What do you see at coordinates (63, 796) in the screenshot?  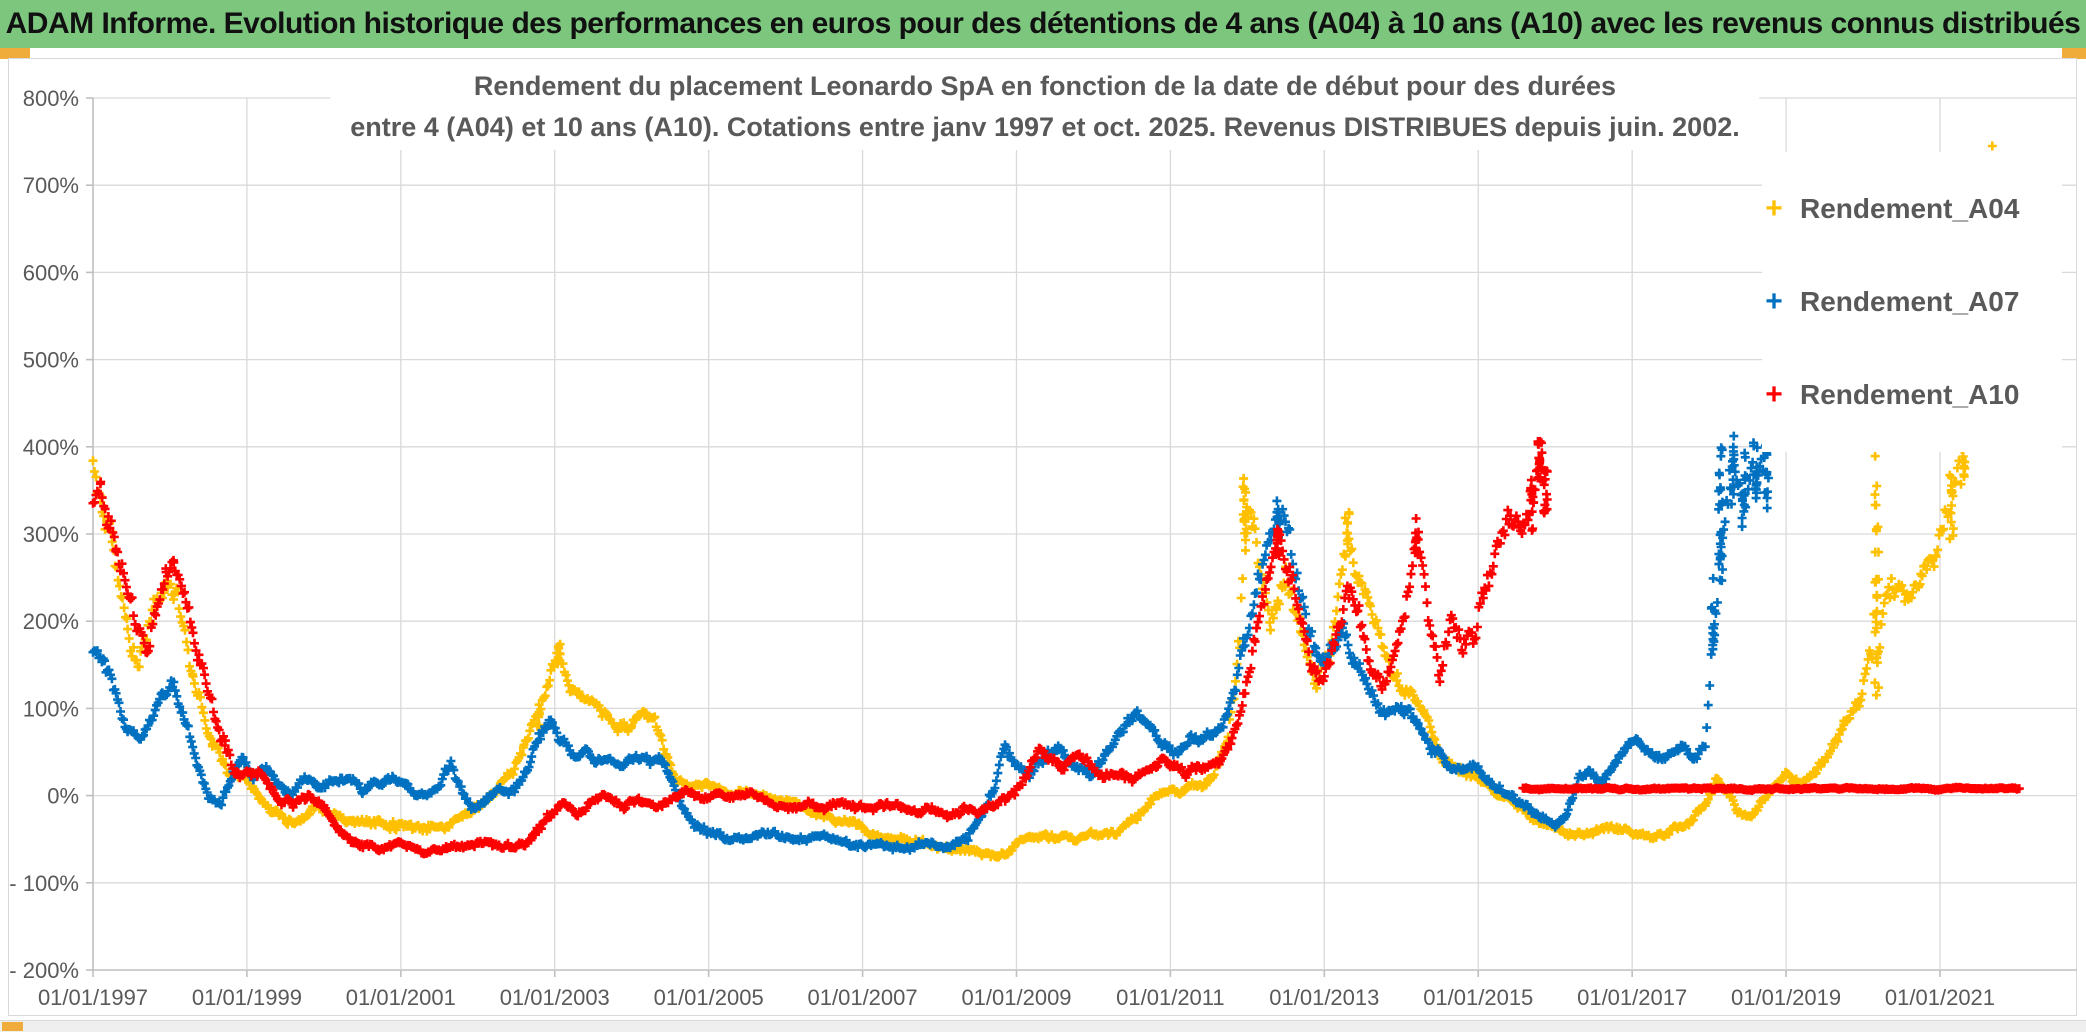 I see `svg-text: 0%` at bounding box center [63, 796].